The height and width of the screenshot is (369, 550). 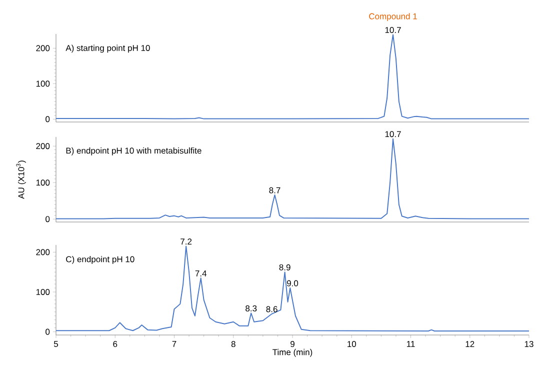 I want to click on x-axis-title: Time (min), so click(x=292, y=352).